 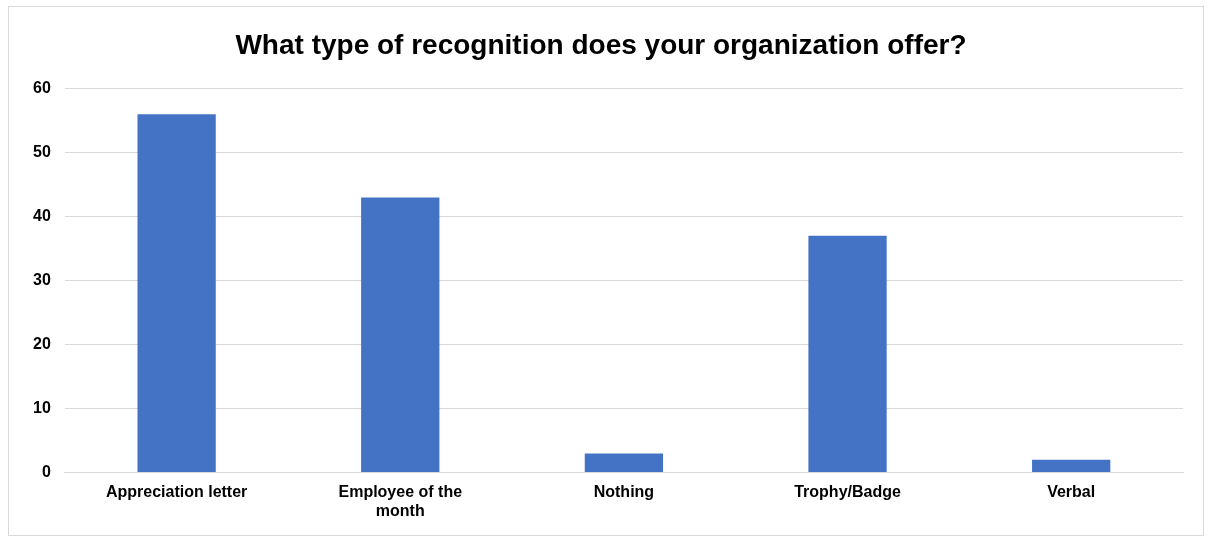 What do you see at coordinates (42, 344) in the screenshot?
I see `y-tick-label: 20` at bounding box center [42, 344].